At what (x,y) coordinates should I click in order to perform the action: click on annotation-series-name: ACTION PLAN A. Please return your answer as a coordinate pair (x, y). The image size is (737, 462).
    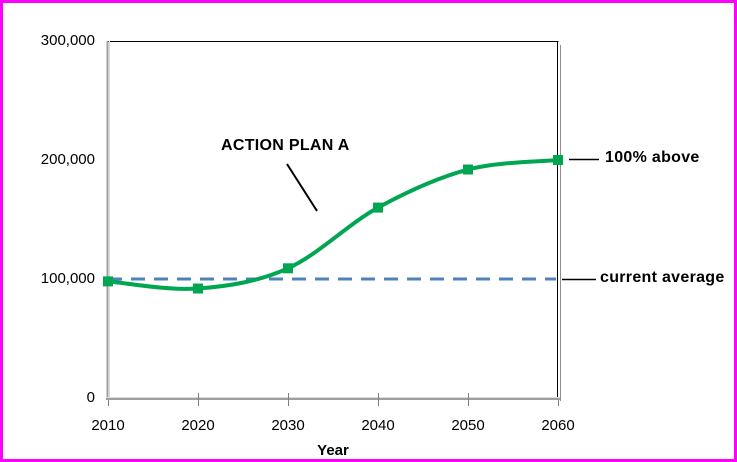
    Looking at the image, I should click on (285, 145).